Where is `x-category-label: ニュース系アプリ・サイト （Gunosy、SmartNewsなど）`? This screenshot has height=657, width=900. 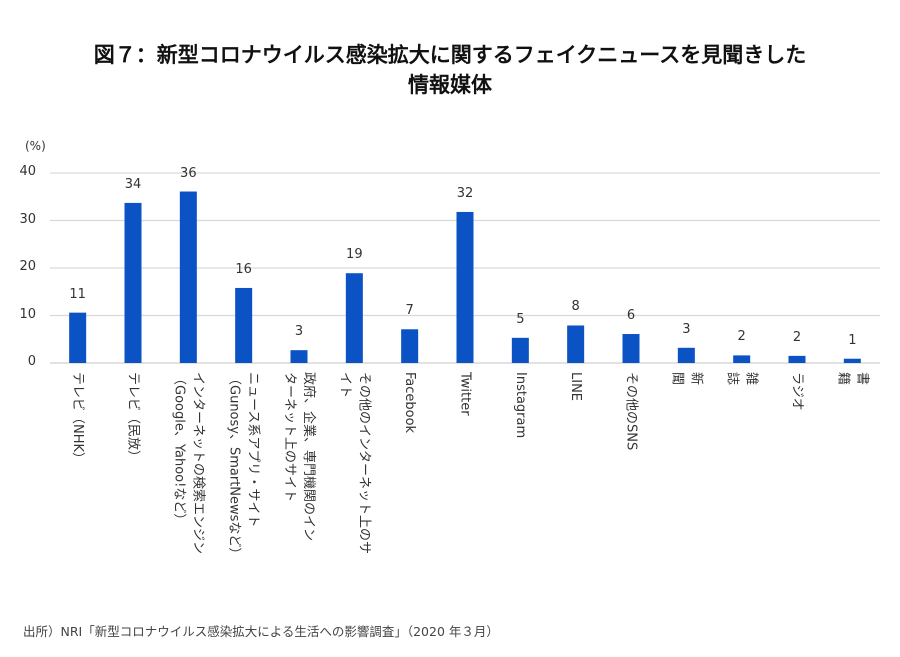
x-category-label: ニュース系アプリ・サイト （Gunosy、SmartNewsなど） is located at coordinates (243, 466).